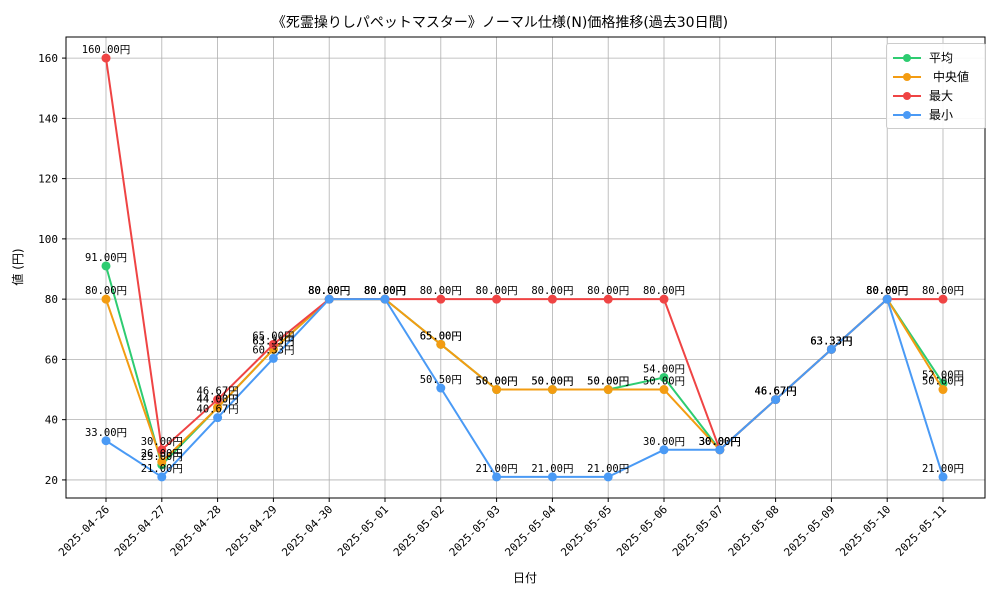 This screenshot has height=600, width=1000. What do you see at coordinates (698, 531) in the screenshot?
I see `x-tick-label: 2025-05-07` at bounding box center [698, 531].